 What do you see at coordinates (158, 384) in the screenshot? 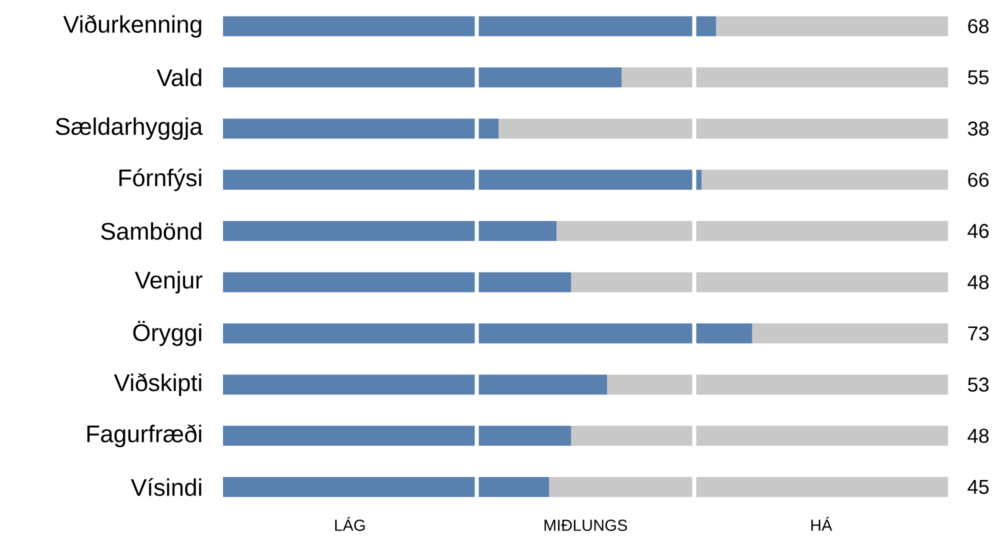
I see `y-tick-label: Viðskipti` at bounding box center [158, 384].